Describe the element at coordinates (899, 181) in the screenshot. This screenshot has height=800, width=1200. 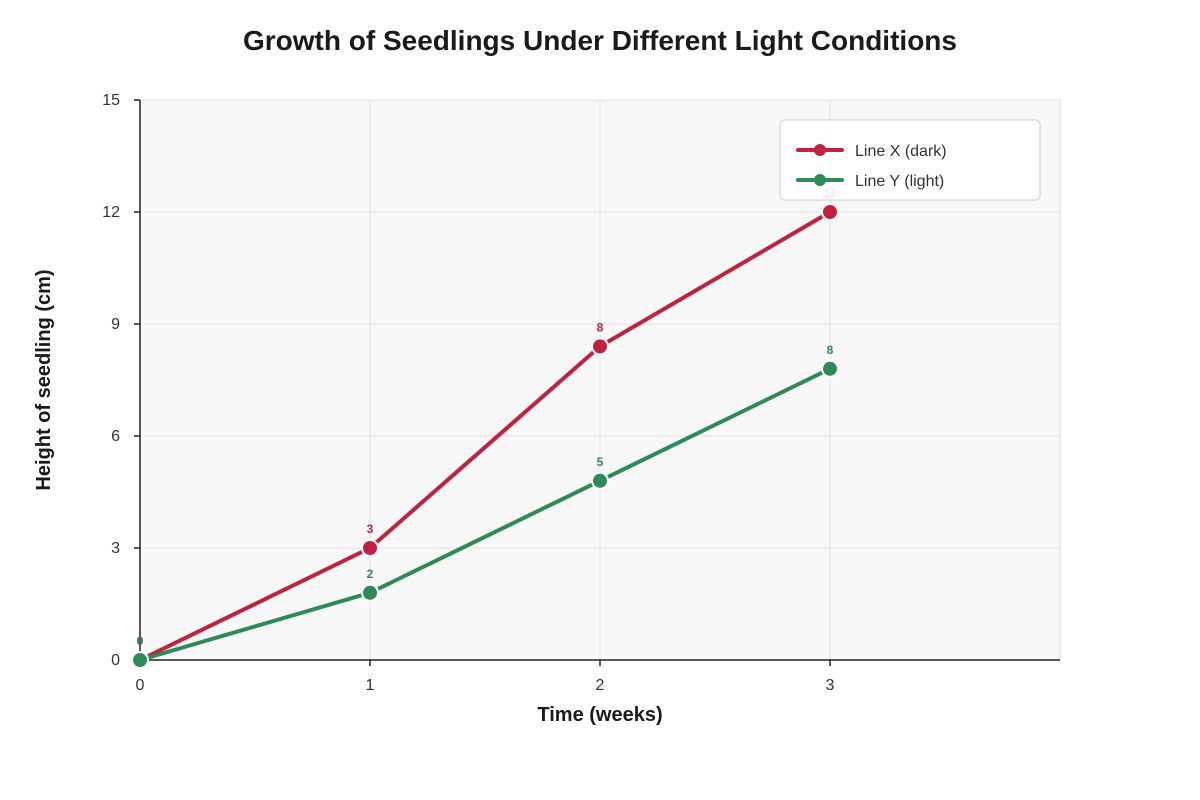
I see `legend-label: Line Y (light)` at that location.